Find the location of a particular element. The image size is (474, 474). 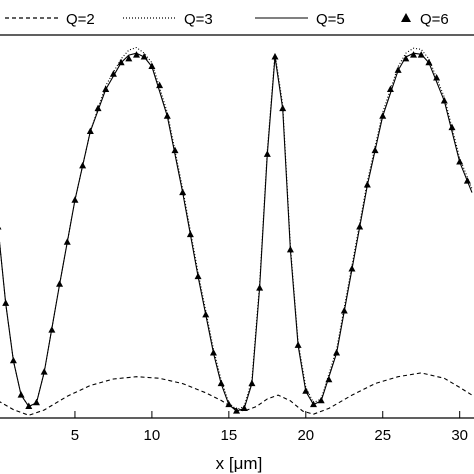

legend-label-q6: Q=6 is located at coordinates (434, 19).